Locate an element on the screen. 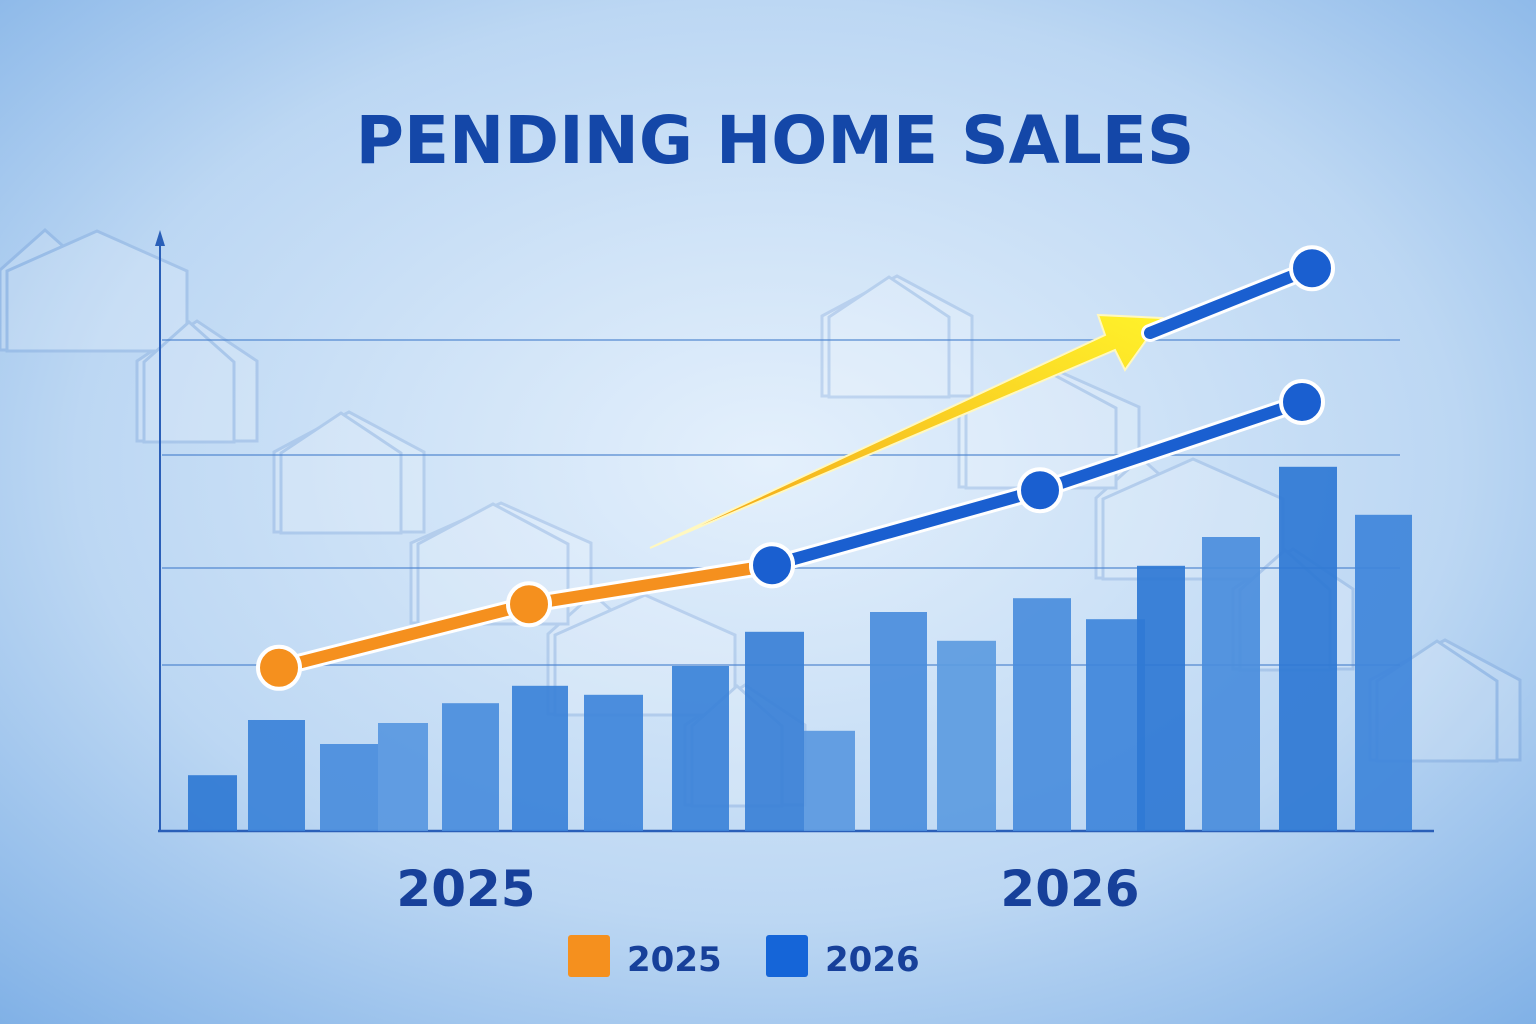  line-series-2026 is located at coordinates (1231, 300).